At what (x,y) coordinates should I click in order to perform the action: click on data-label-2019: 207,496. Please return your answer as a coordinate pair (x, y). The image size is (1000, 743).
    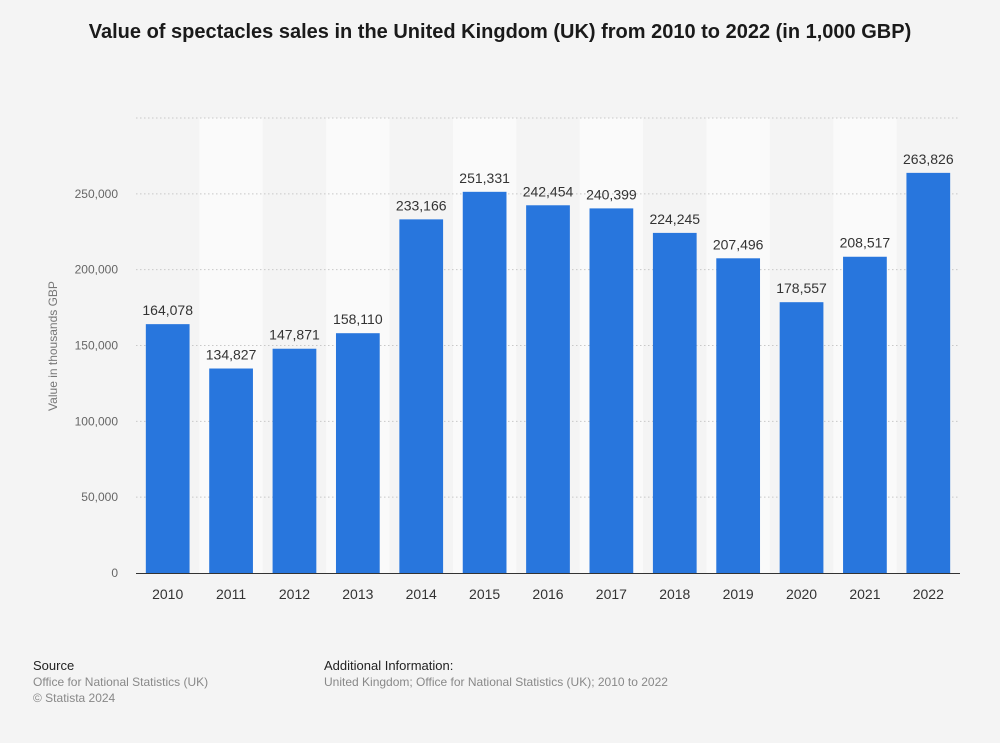
    Looking at the image, I should click on (738, 244).